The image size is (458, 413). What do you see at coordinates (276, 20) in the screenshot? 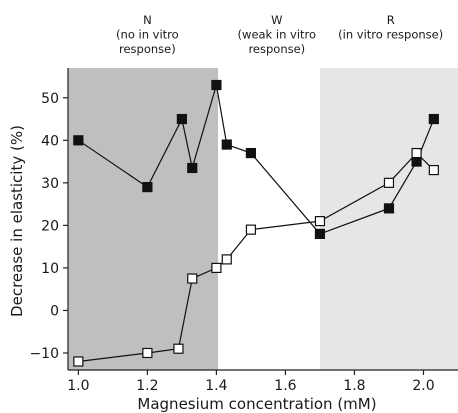
I see `region-label-1-line-0: W` at bounding box center [276, 20].